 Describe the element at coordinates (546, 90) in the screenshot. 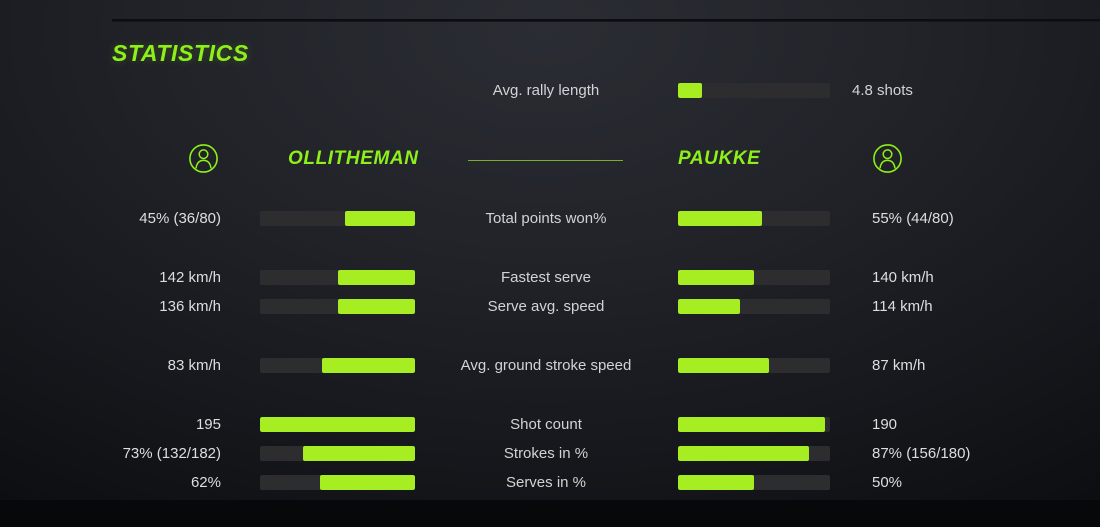

I see `avg-rally-label: Avg. rally length` at that location.